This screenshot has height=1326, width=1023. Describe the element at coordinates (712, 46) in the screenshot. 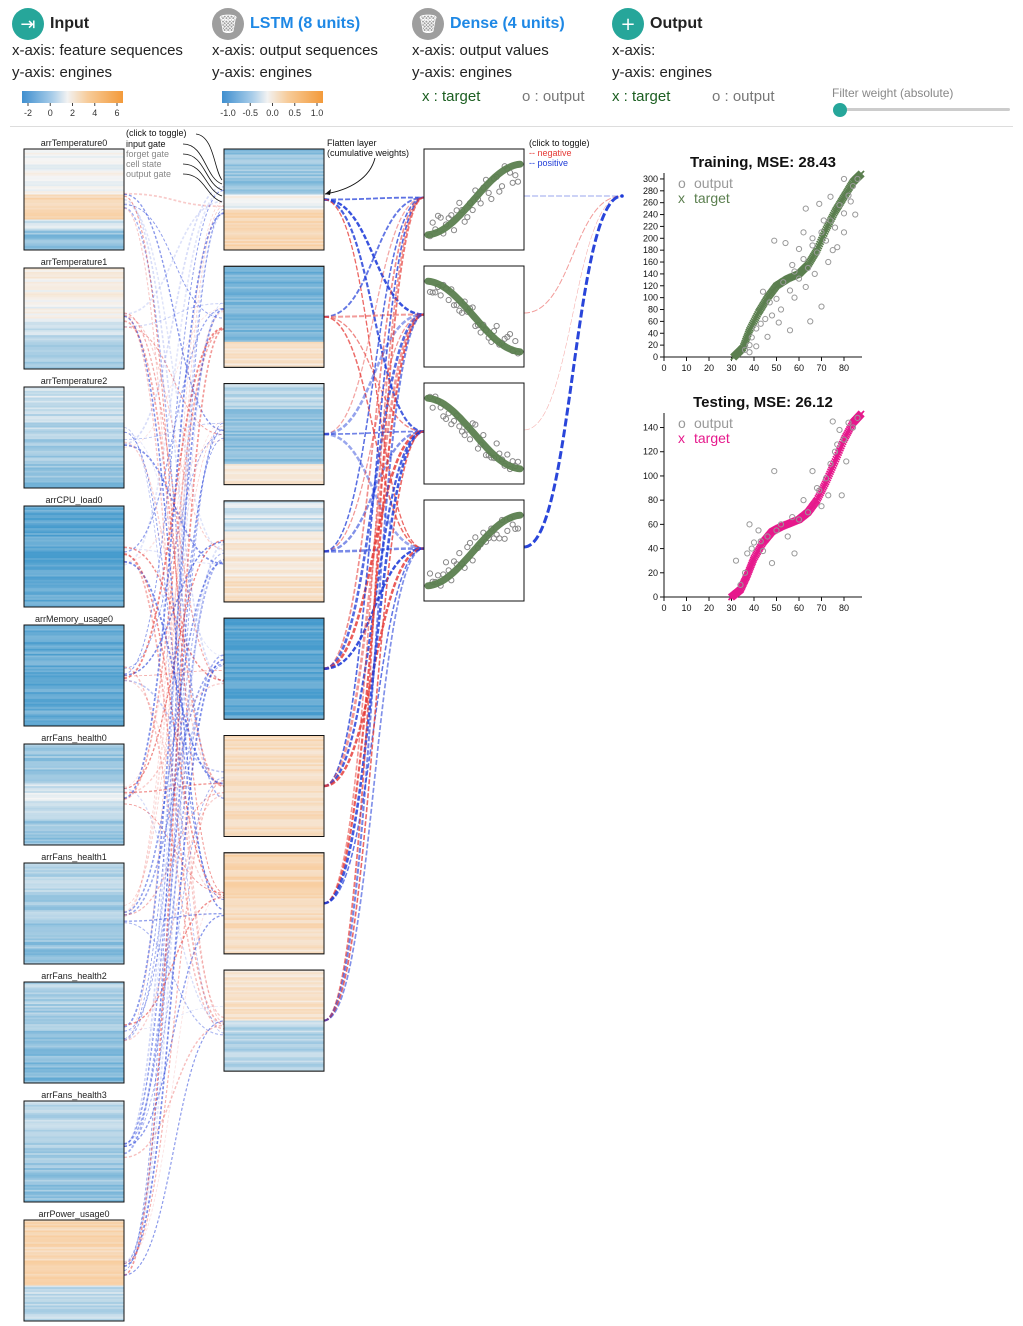

I see `output-layer-header: + Output x-axis: y-axis: engines` at that location.